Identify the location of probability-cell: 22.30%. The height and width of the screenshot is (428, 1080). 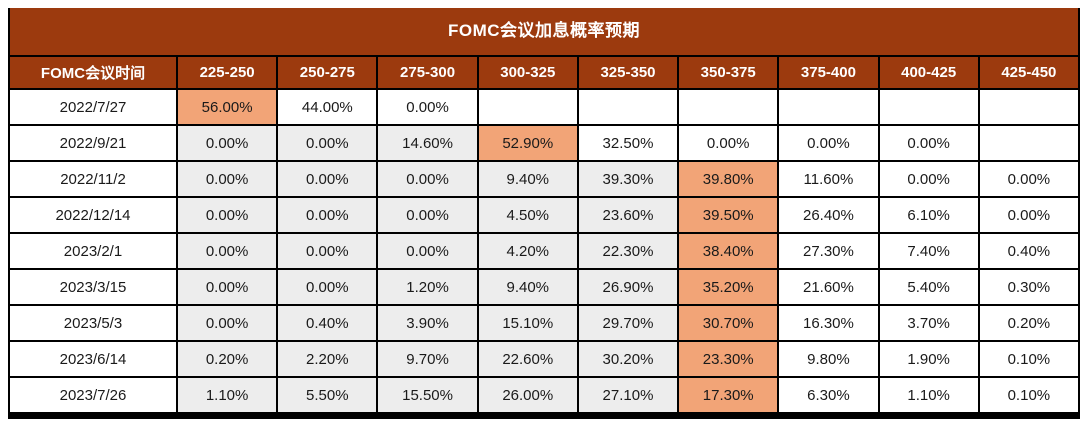
(628, 251).